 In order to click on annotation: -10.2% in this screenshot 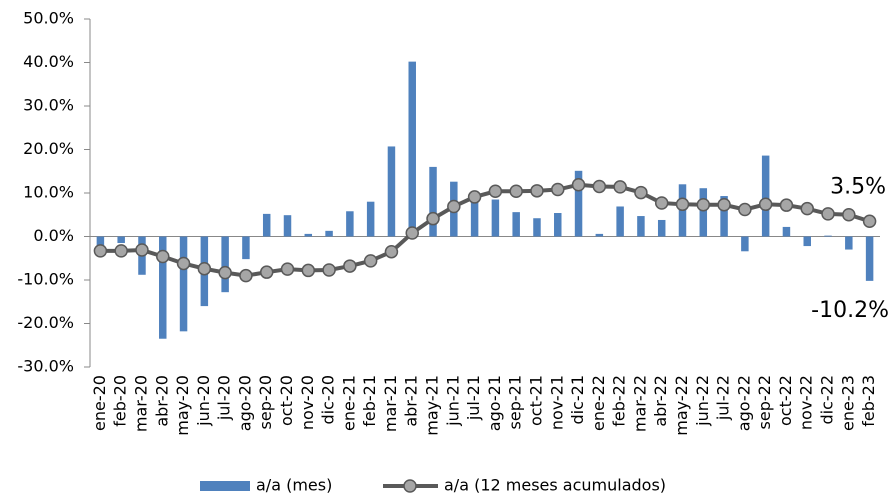, I will do `click(850, 310)`.